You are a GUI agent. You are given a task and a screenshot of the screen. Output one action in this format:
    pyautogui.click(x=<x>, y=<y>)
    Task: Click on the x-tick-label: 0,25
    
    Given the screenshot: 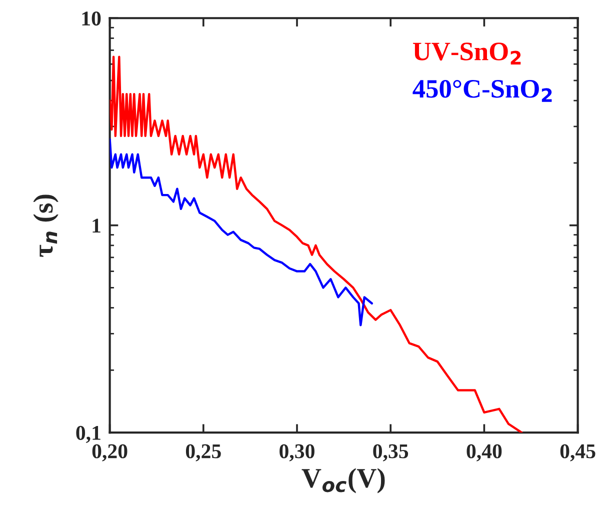 What is the action you would take?
    pyautogui.click(x=203, y=453)
    